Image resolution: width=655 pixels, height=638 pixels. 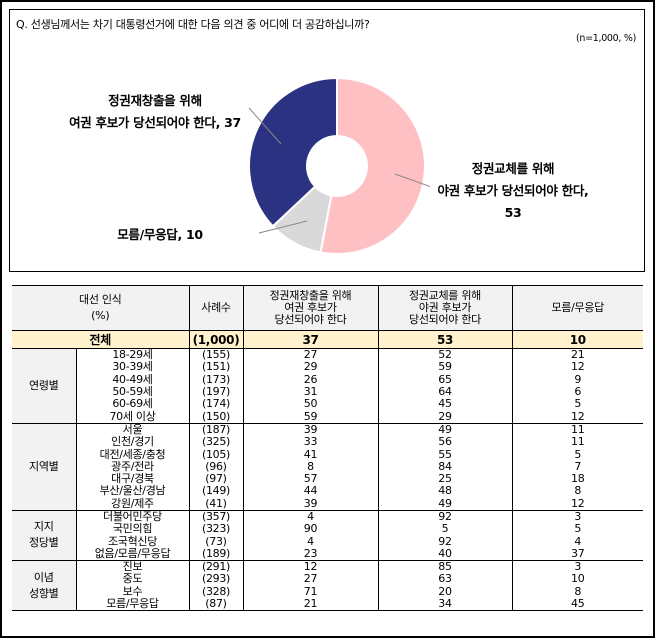 I want to click on header-text: 정권재창출을 위해, so click(x=310, y=295).